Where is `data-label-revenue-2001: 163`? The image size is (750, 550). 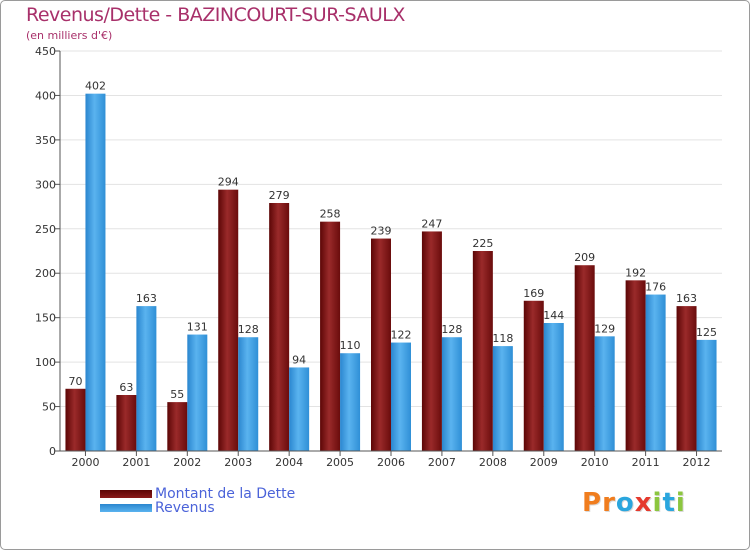 data-label-revenue-2001: 163 is located at coordinates (146, 298).